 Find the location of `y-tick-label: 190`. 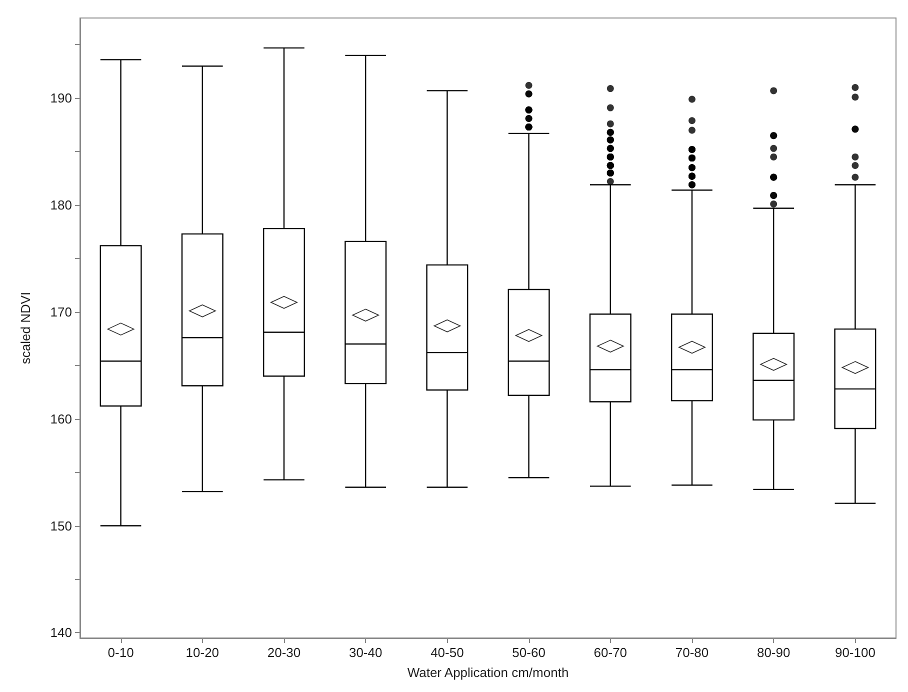

y-tick-label: 190 is located at coordinates (61, 98).